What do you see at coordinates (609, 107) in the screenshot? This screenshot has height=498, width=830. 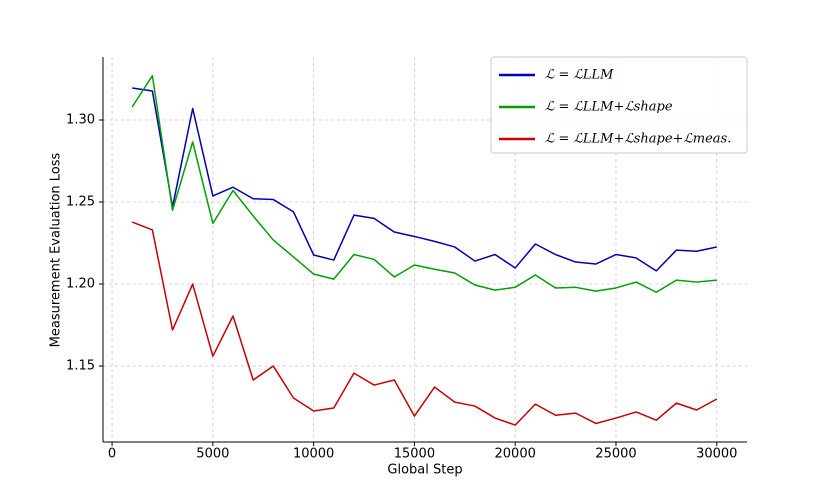 I see `legend-label: ℒ = ℒLLM+ℒshape` at bounding box center [609, 107].